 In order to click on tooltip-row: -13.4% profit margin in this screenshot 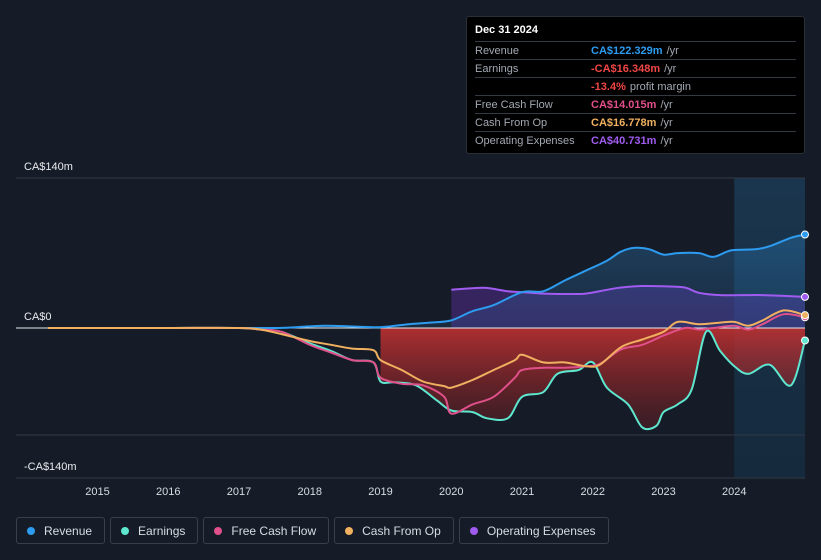, I will do `click(635, 87)`.